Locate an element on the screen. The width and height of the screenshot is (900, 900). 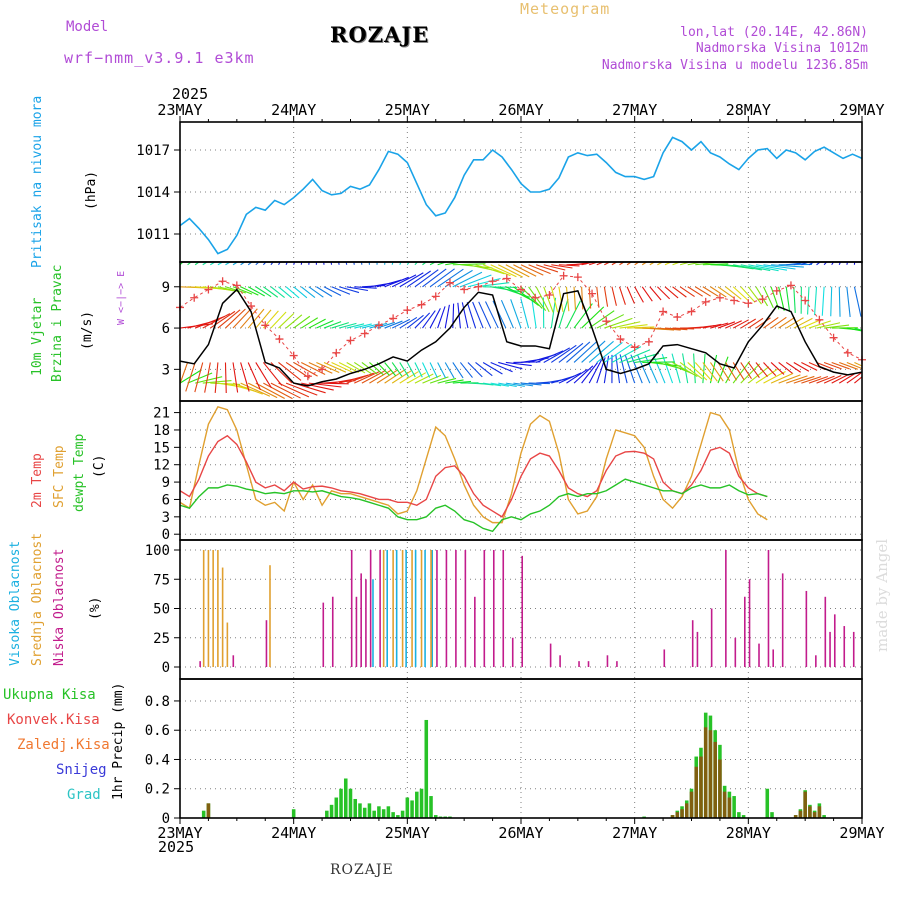
precip-snow-label: Snijeg is located at coordinates (81, 770).